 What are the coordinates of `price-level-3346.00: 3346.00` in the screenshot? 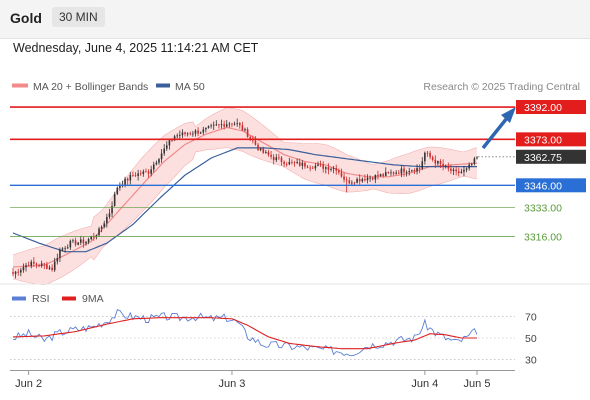 It's located at (298, 185).